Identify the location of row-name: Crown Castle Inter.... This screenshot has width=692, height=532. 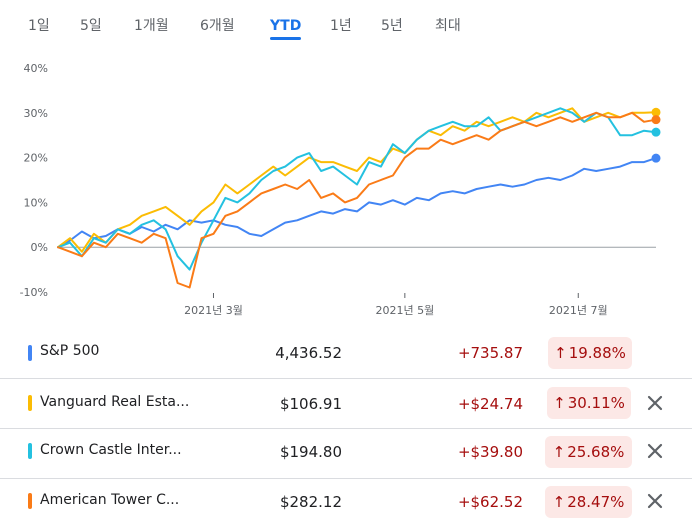
(111, 450).